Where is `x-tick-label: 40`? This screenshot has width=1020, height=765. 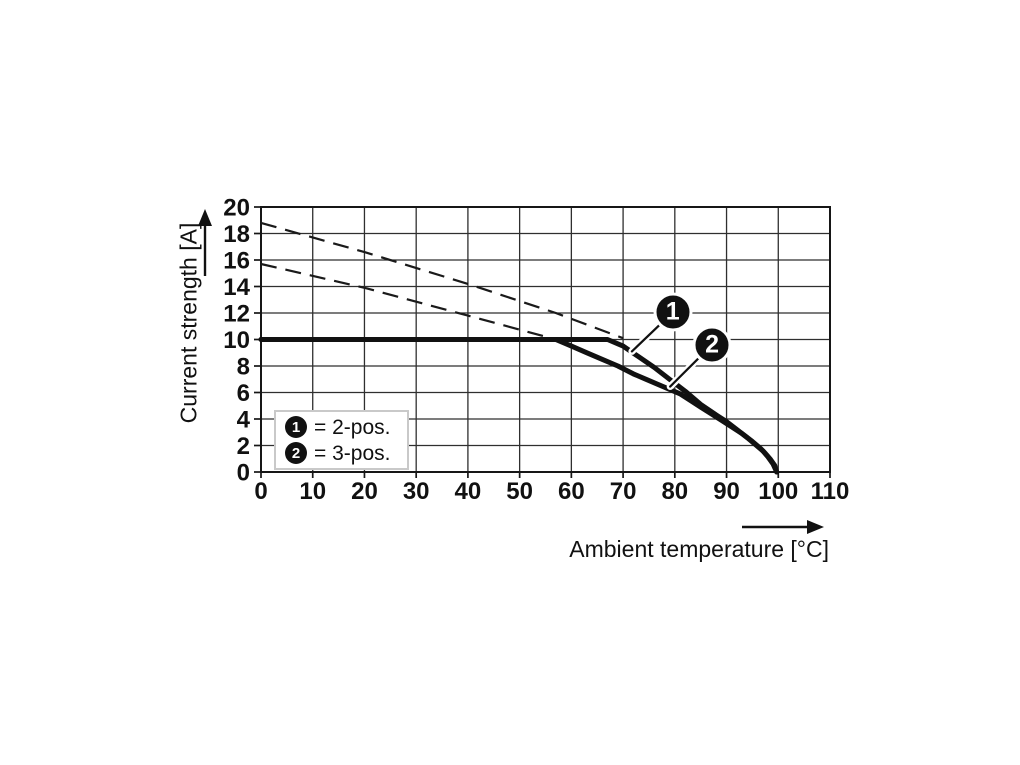
x-tick-label: 40 is located at coordinates (468, 491).